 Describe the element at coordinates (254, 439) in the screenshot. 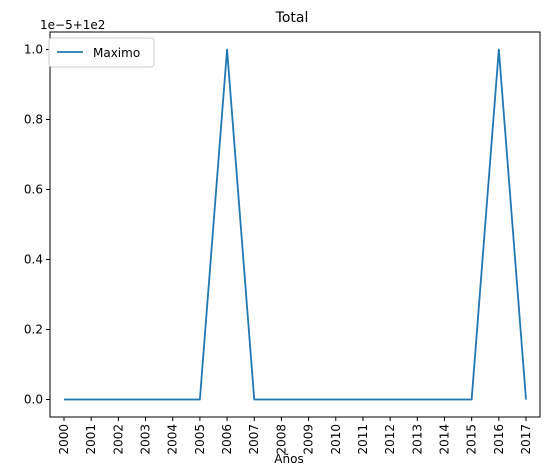

I see `x-tick-label: 2007` at that location.